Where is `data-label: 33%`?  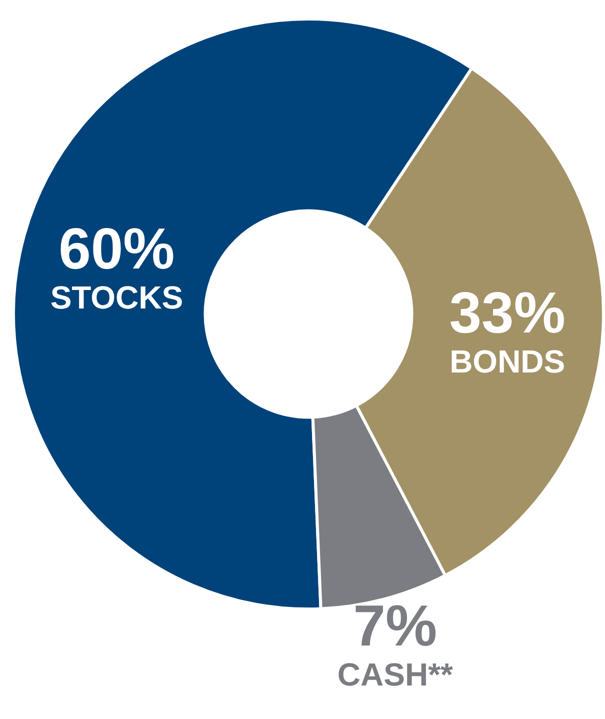 data-label: 33% is located at coordinates (507, 313).